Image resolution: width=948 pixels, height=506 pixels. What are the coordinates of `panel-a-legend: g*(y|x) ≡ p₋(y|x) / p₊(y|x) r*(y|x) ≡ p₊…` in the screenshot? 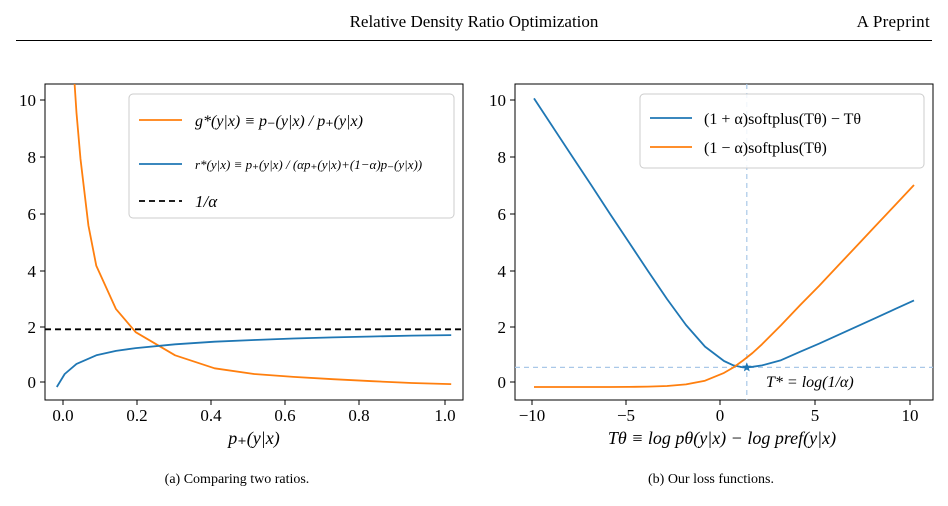 It's located at (291, 156).